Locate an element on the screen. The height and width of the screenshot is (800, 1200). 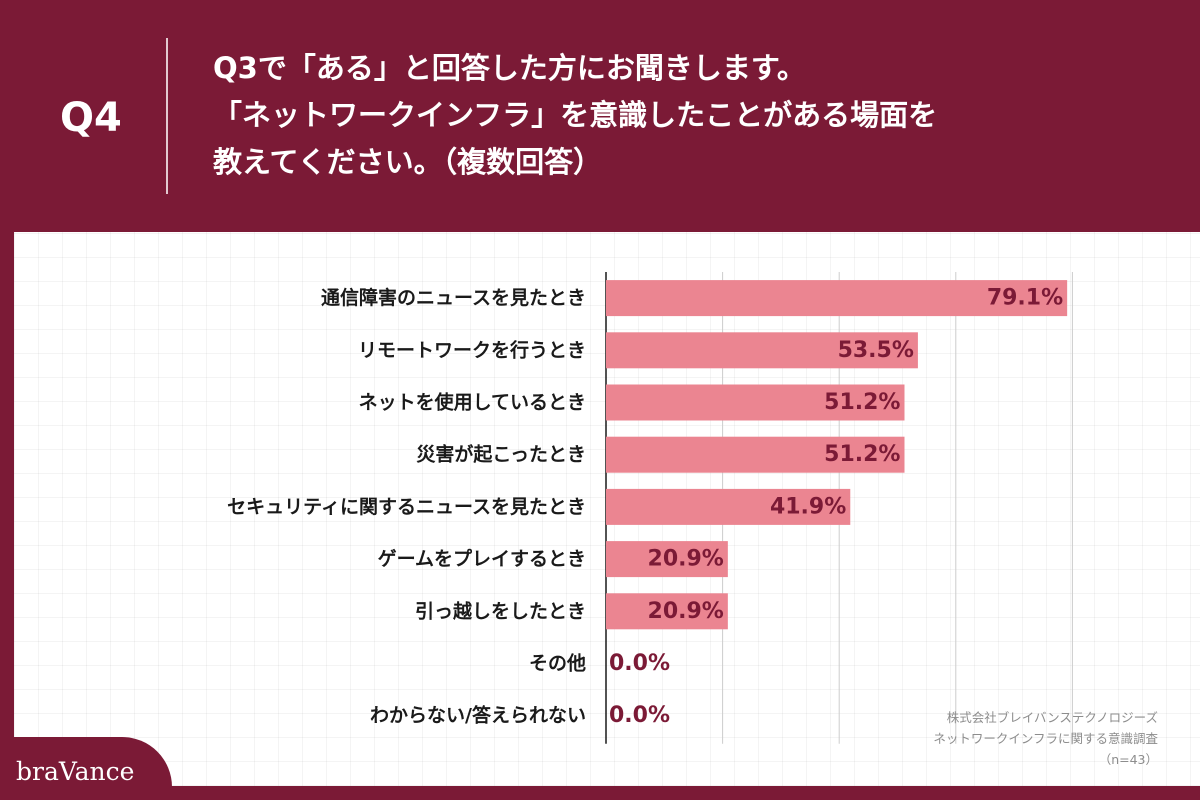
question-line-3: 教えてください。（複数回答） is located at coordinates (408, 162).